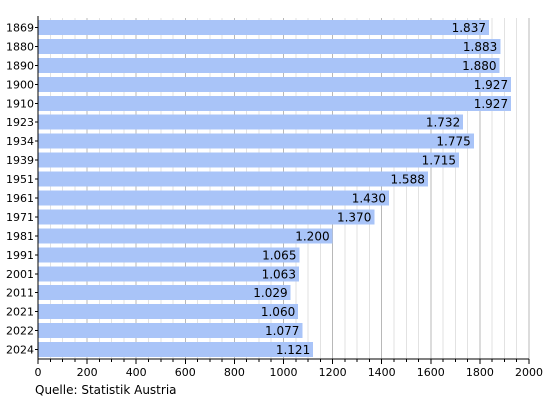 The image size is (550, 400). What do you see at coordinates (479, 66) in the screenshot?
I see `data-label: 1.880` at bounding box center [479, 66].